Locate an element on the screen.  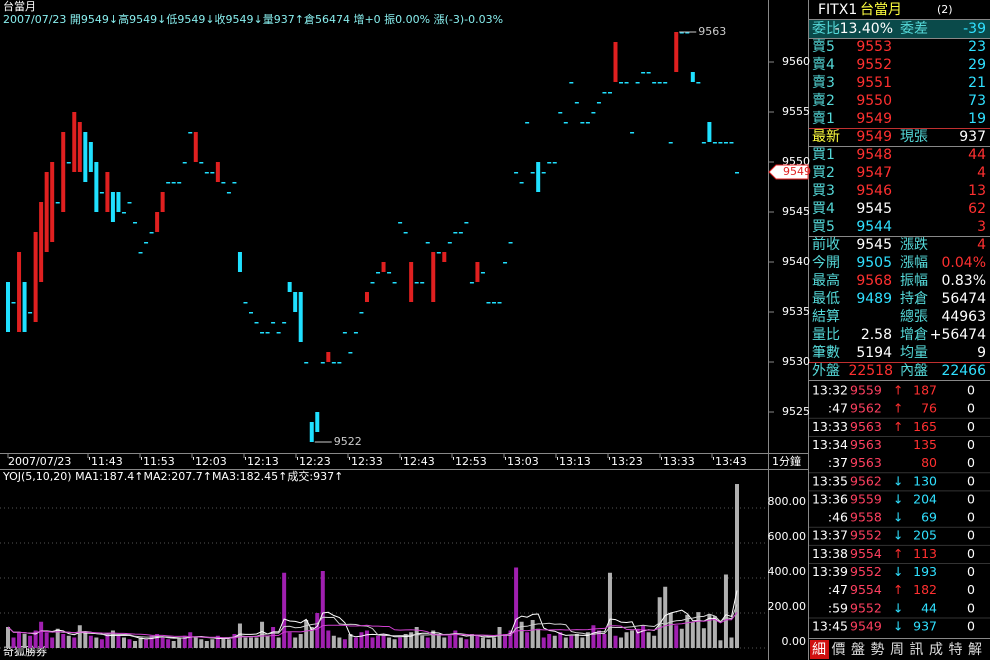
row-value: +56474 is located at coordinates (958, 335).